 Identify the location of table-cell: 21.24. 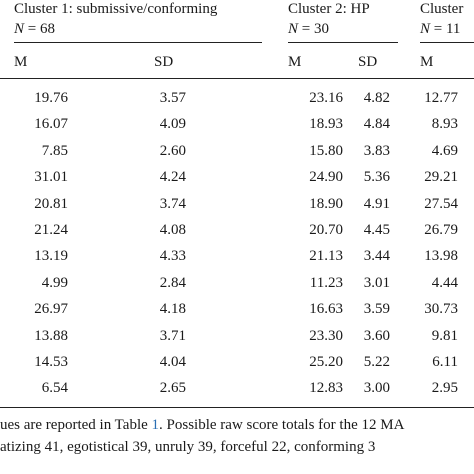
(51, 230).